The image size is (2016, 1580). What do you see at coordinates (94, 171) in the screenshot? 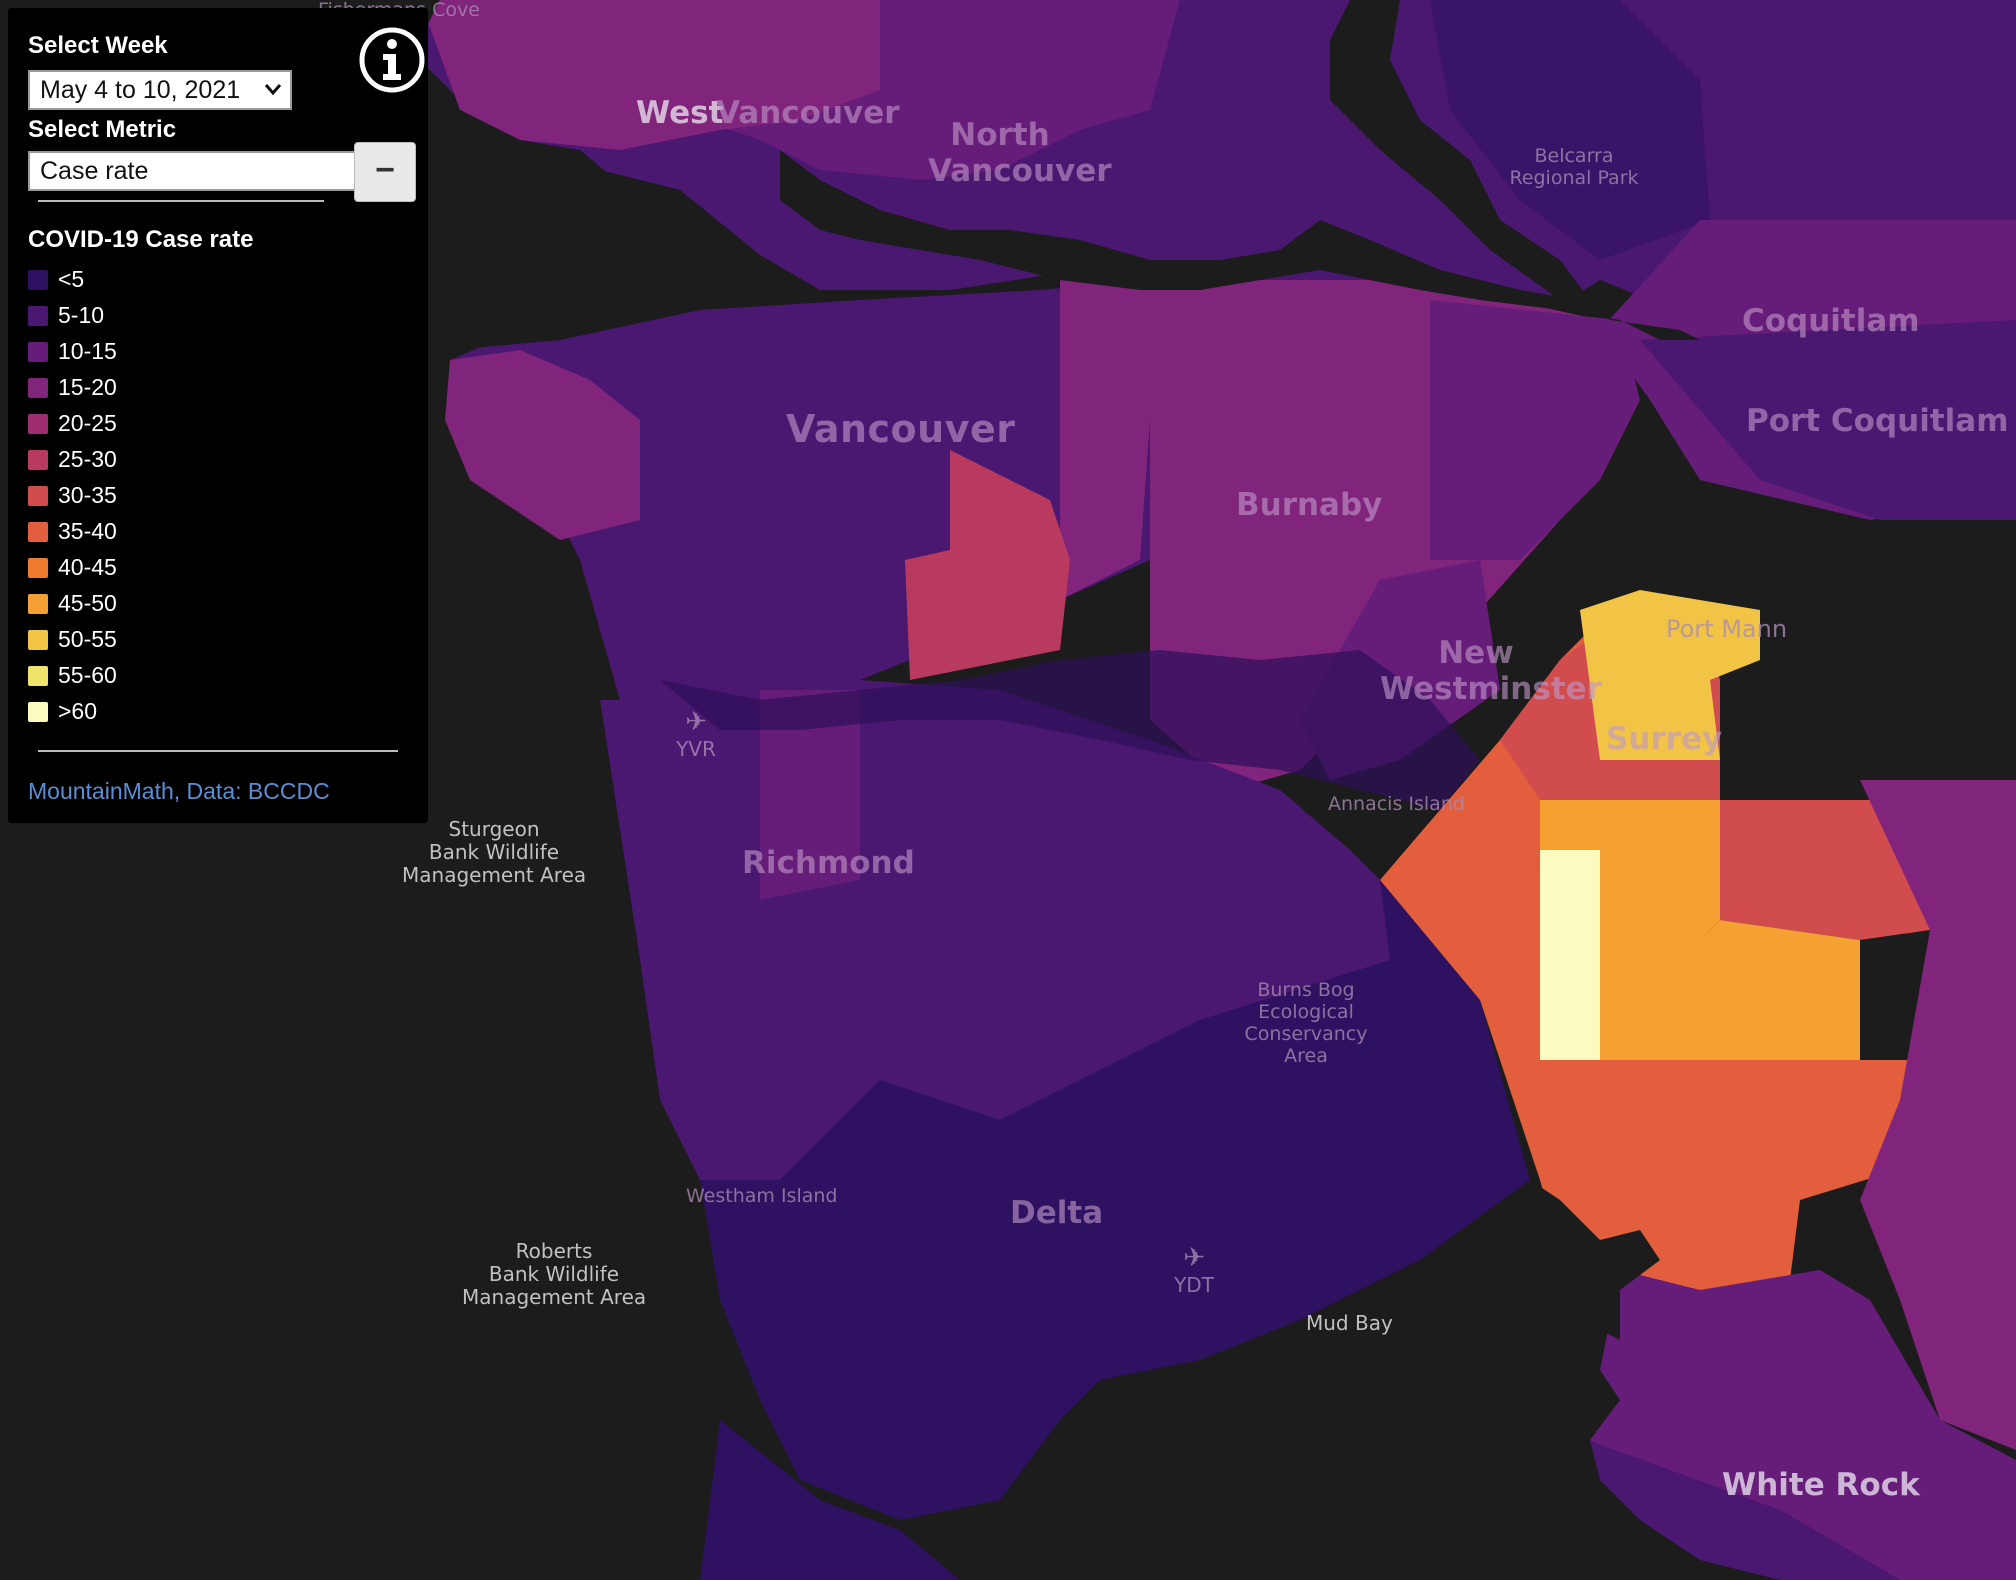
I see `metric-select-value: Case rate` at bounding box center [94, 171].